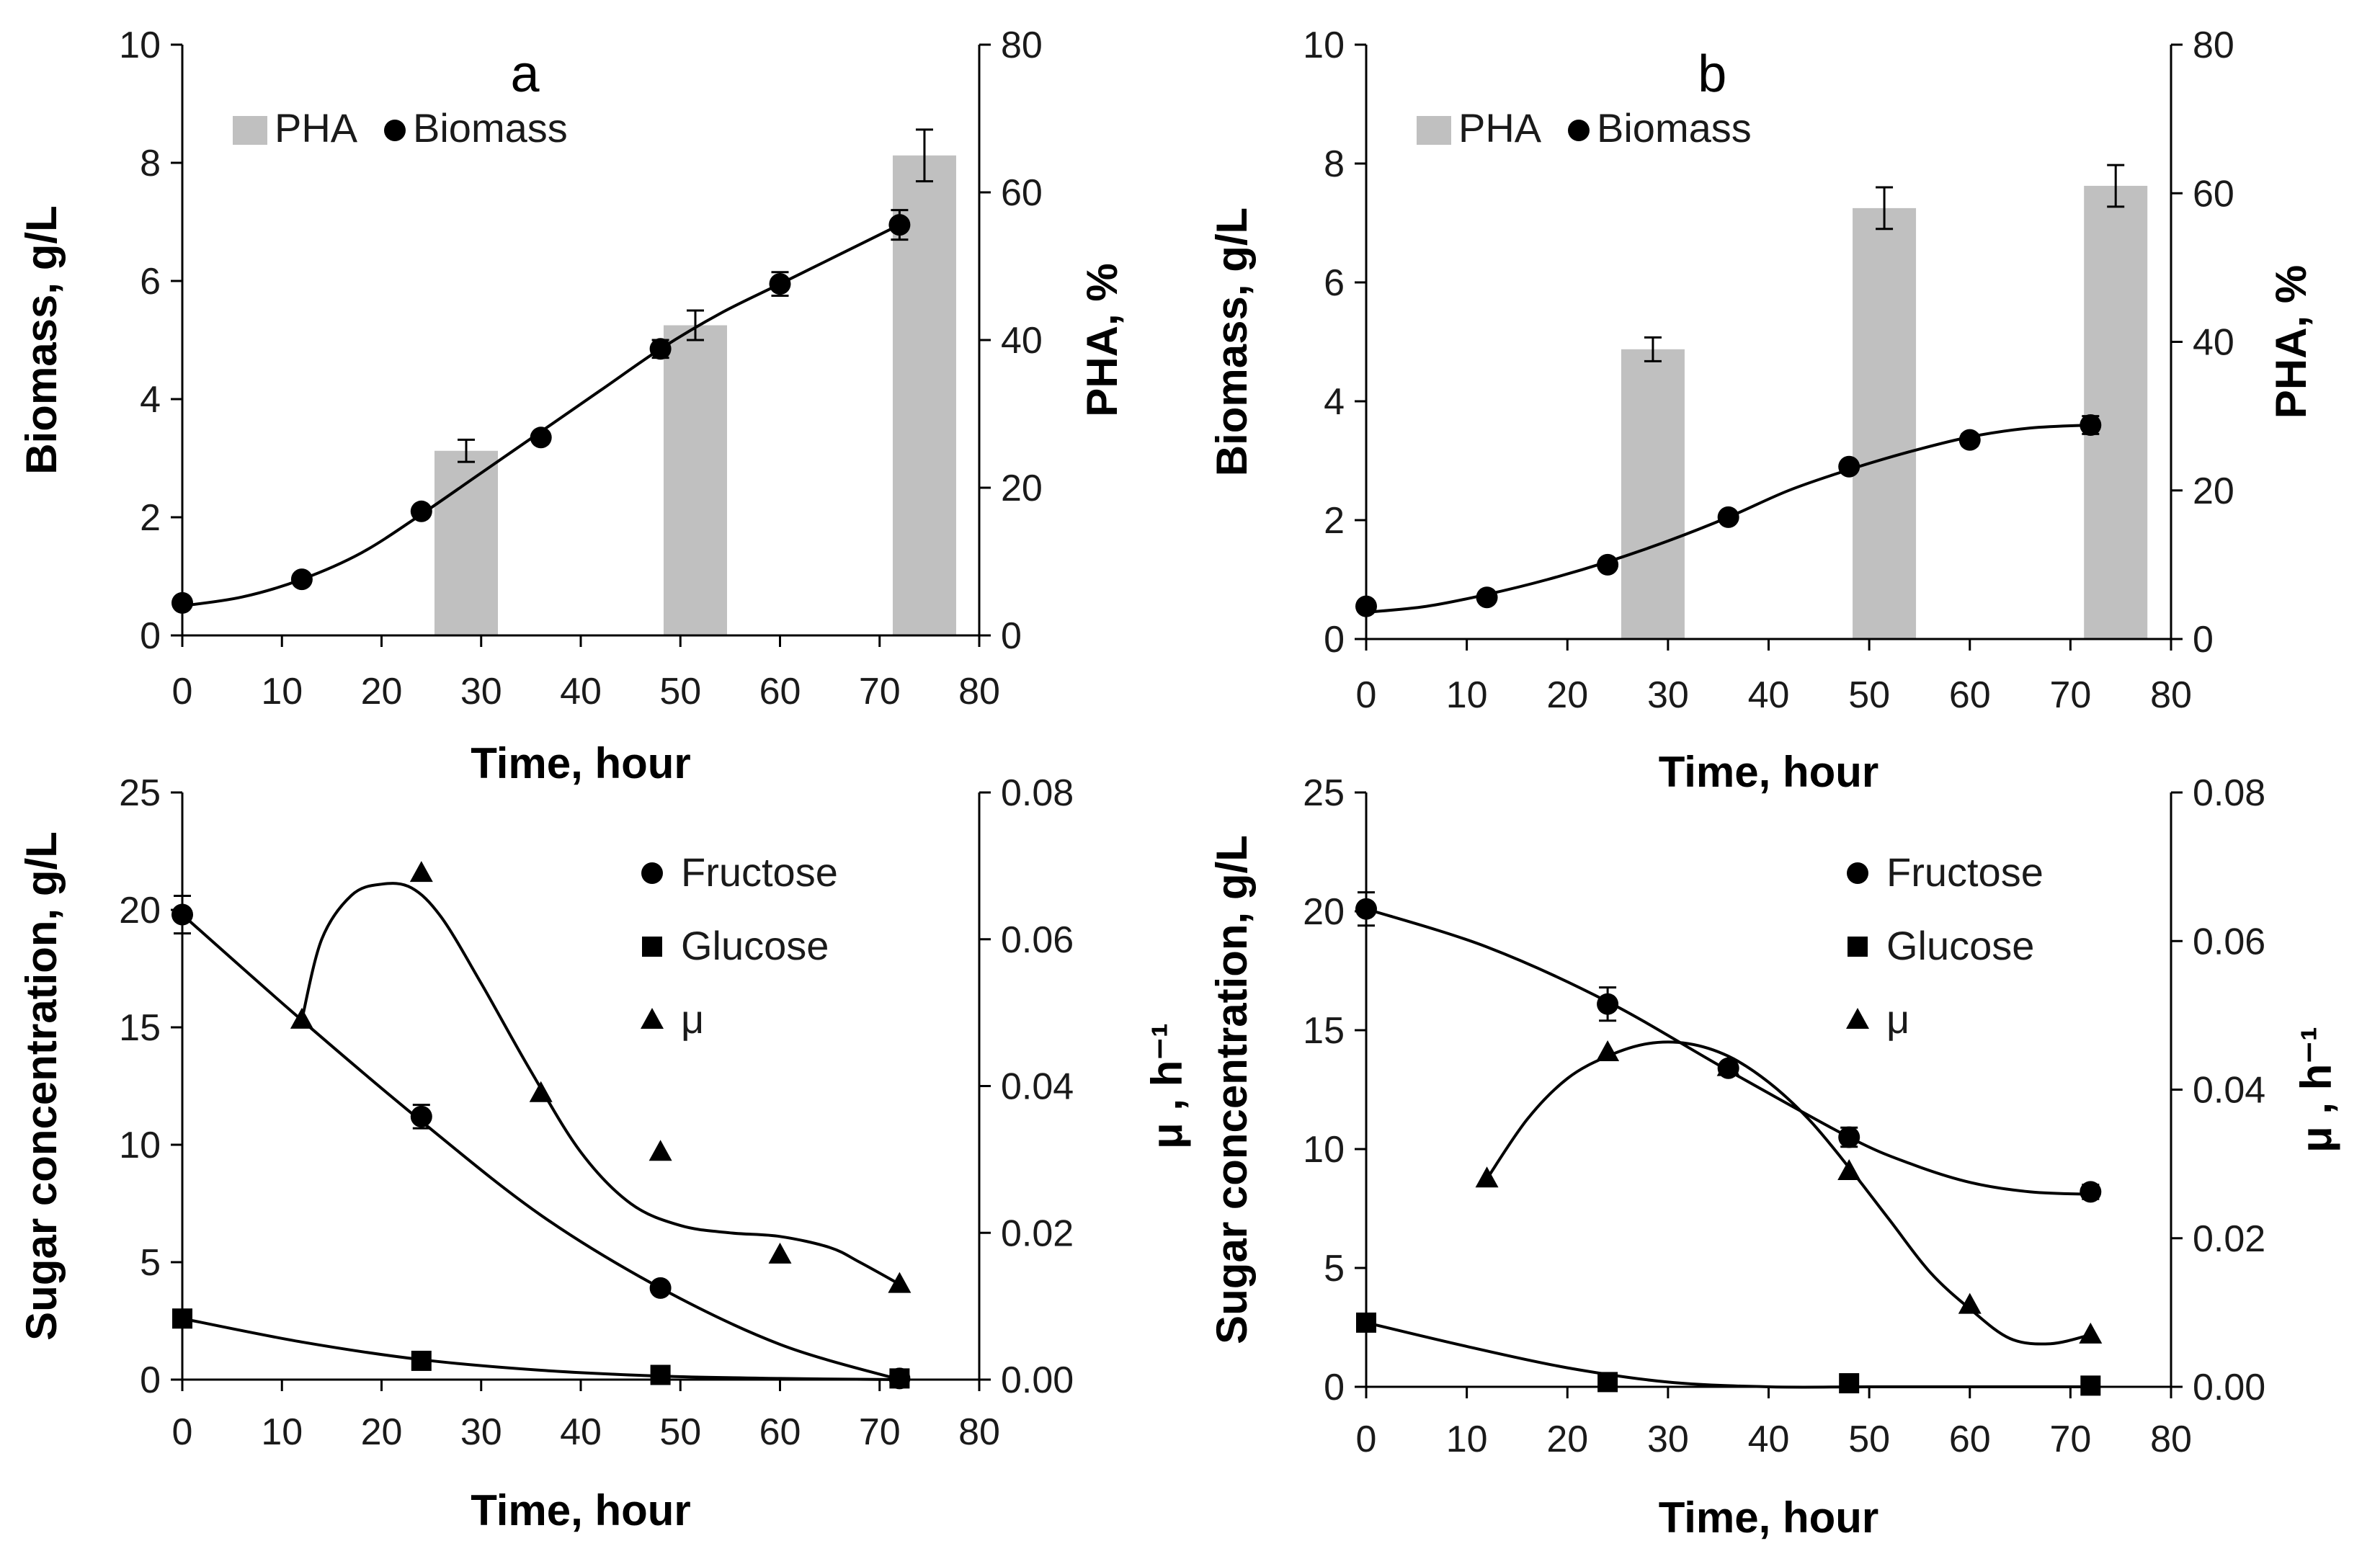 Image resolution: width=2380 pixels, height=1559 pixels. I want to click on legend-marker-square, so click(1858, 947).